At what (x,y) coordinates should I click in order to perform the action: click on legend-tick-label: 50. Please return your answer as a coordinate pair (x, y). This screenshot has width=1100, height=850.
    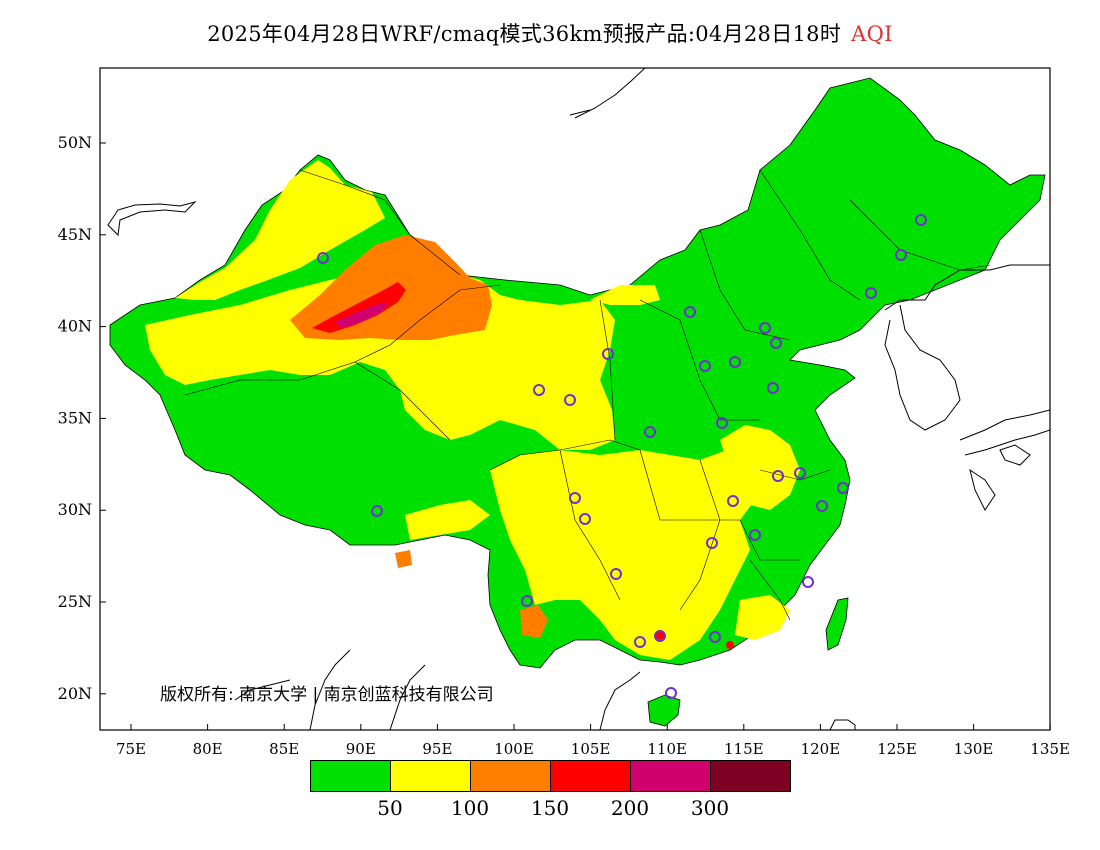
    Looking at the image, I should click on (390, 808).